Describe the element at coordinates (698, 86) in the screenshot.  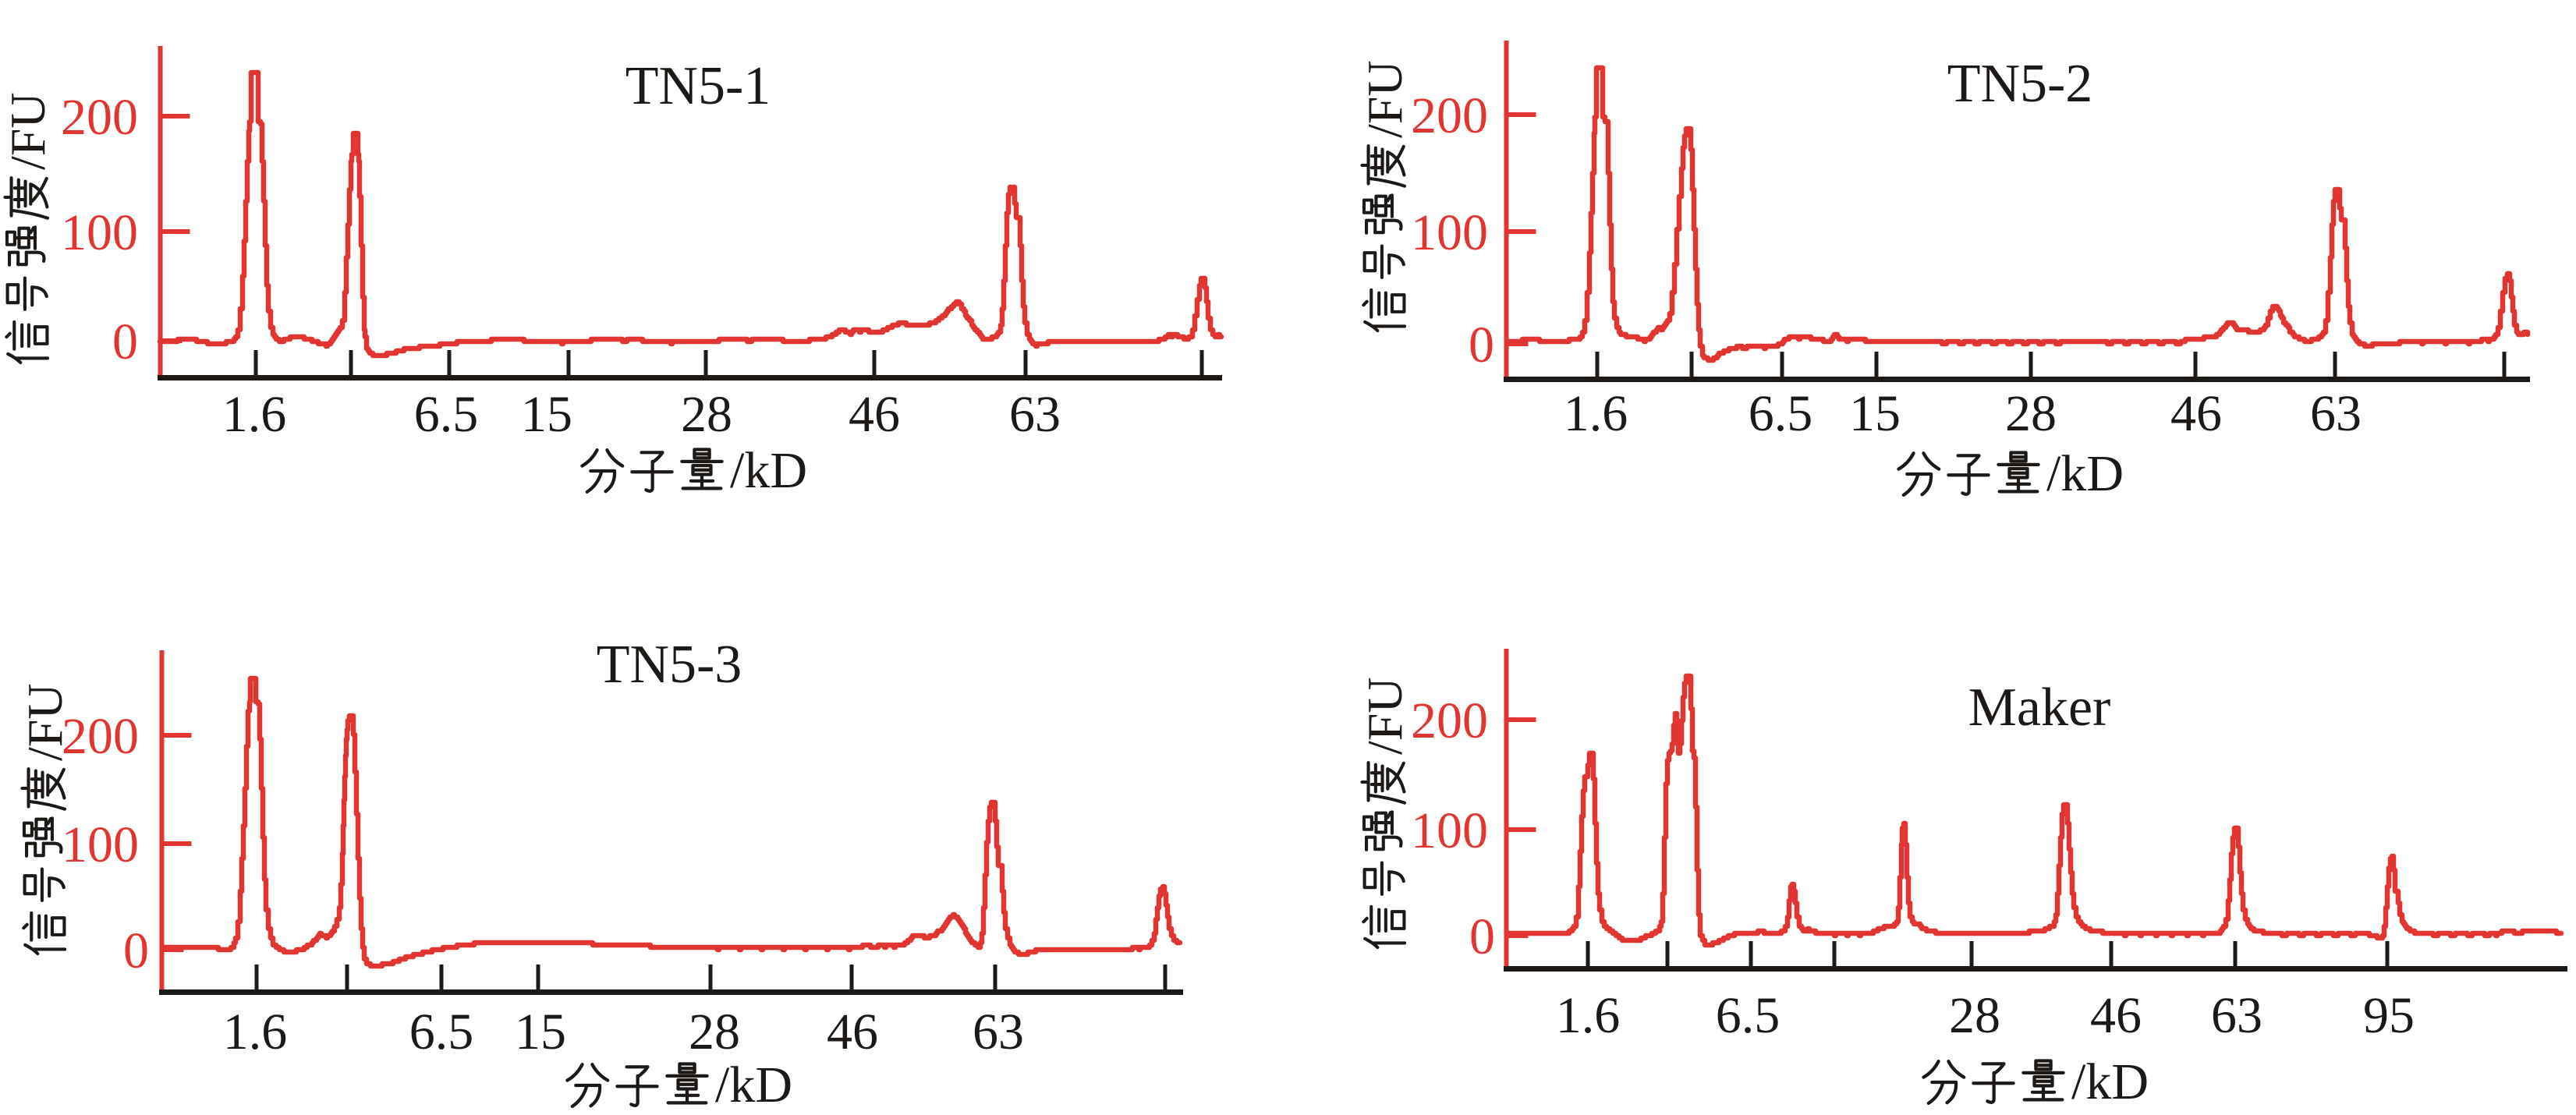
I see `svg-text: TN5-1` at that location.